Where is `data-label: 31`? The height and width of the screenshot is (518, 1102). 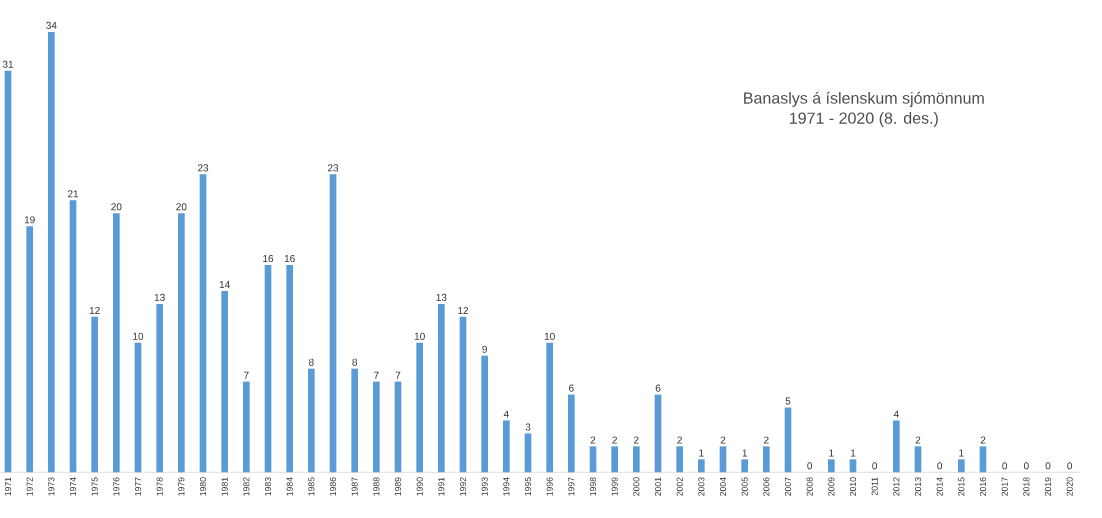 data-label: 31 is located at coordinates (8, 64).